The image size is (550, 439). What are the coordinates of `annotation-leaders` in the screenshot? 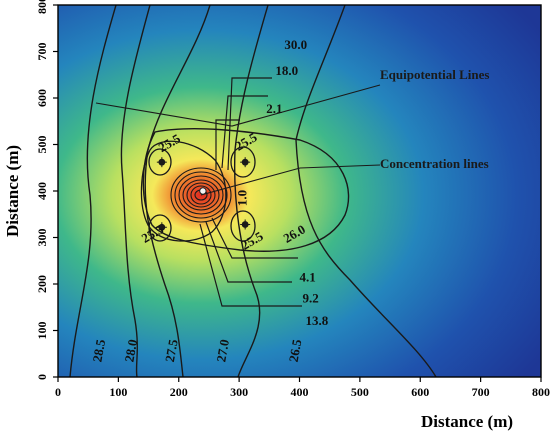 It's located at (238, 140).